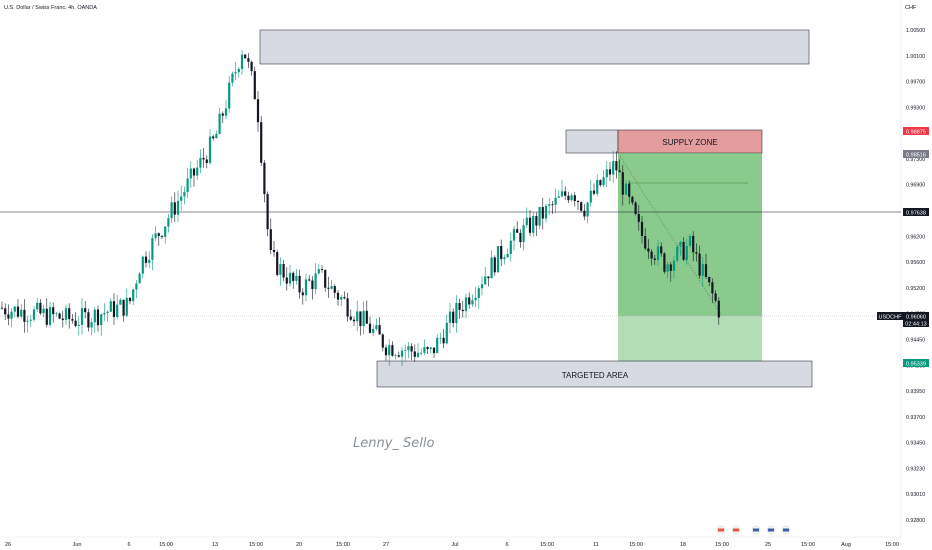  Describe the element at coordinates (596, 545) in the screenshot. I see `time-axis-tick: 11` at that location.